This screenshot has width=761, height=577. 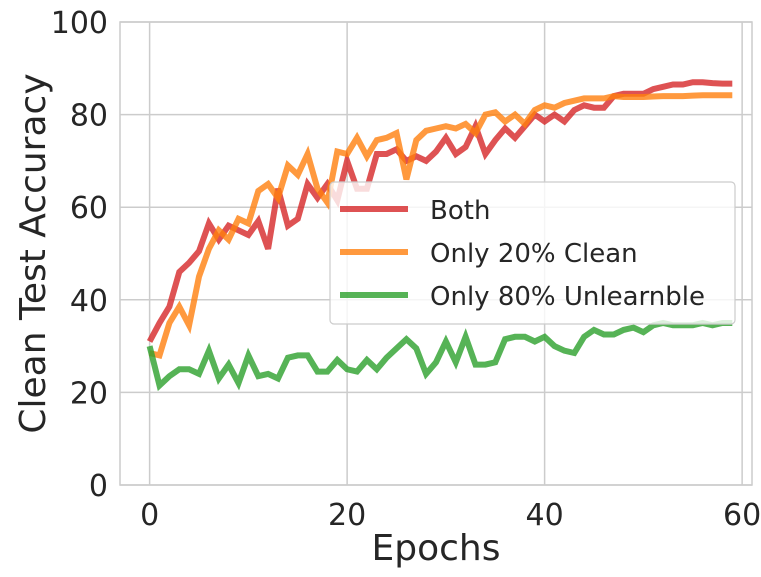 What do you see at coordinates (149, 515) in the screenshot?
I see `x-tick-label: 0` at bounding box center [149, 515].